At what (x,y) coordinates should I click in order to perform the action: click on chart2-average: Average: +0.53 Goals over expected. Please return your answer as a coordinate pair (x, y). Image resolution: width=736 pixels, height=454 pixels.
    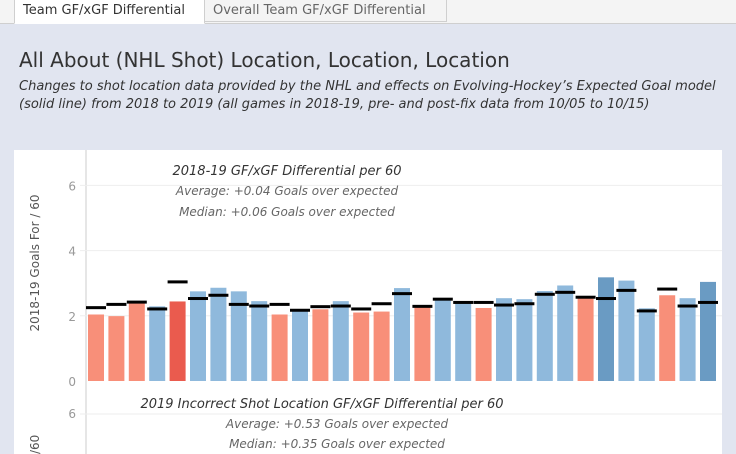
    Looking at the image, I should click on (337, 424).